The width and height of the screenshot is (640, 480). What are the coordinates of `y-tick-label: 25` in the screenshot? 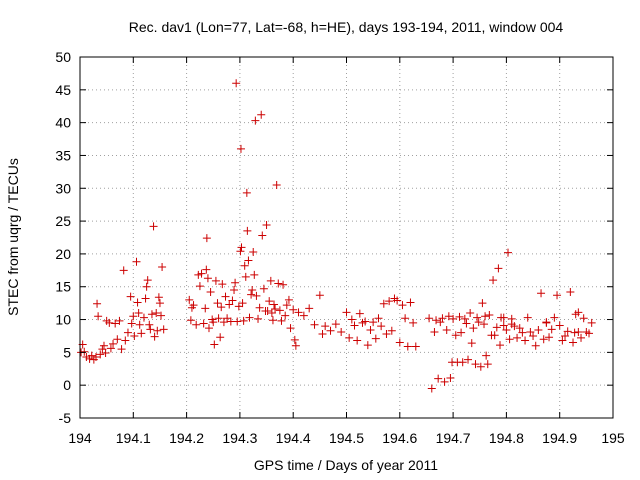 It's located at (63, 221).